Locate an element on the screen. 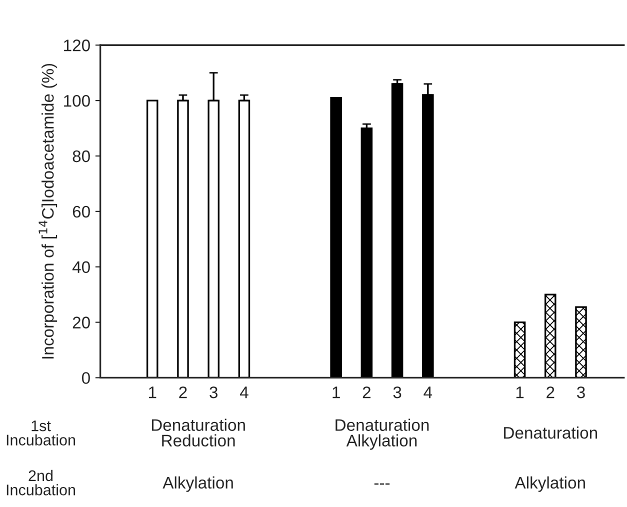 The image size is (627, 507). text: 1st Incubation is located at coordinates (41, 433).